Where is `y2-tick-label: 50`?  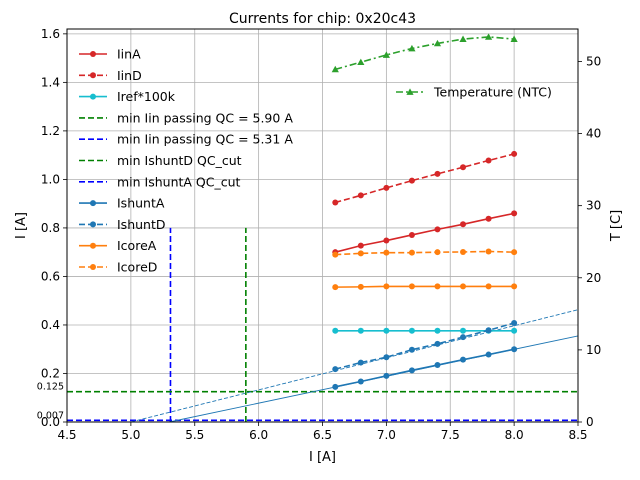 y2-tick-label: 50 is located at coordinates (593, 61).